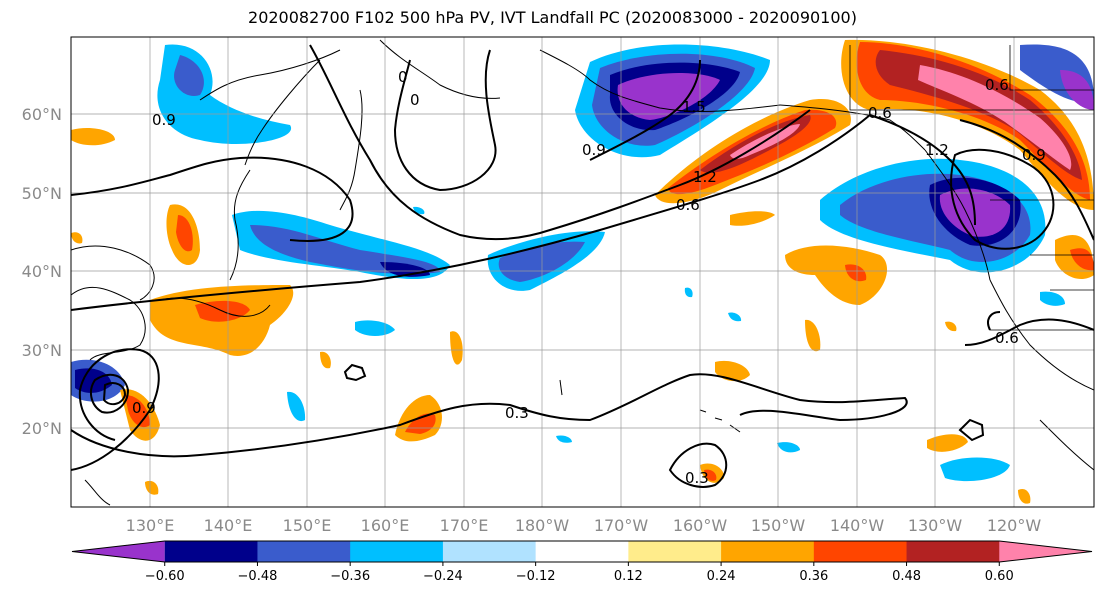  What do you see at coordinates (258, 576) in the screenshot?
I see `colorbar-label: −0.48` at bounding box center [258, 576].